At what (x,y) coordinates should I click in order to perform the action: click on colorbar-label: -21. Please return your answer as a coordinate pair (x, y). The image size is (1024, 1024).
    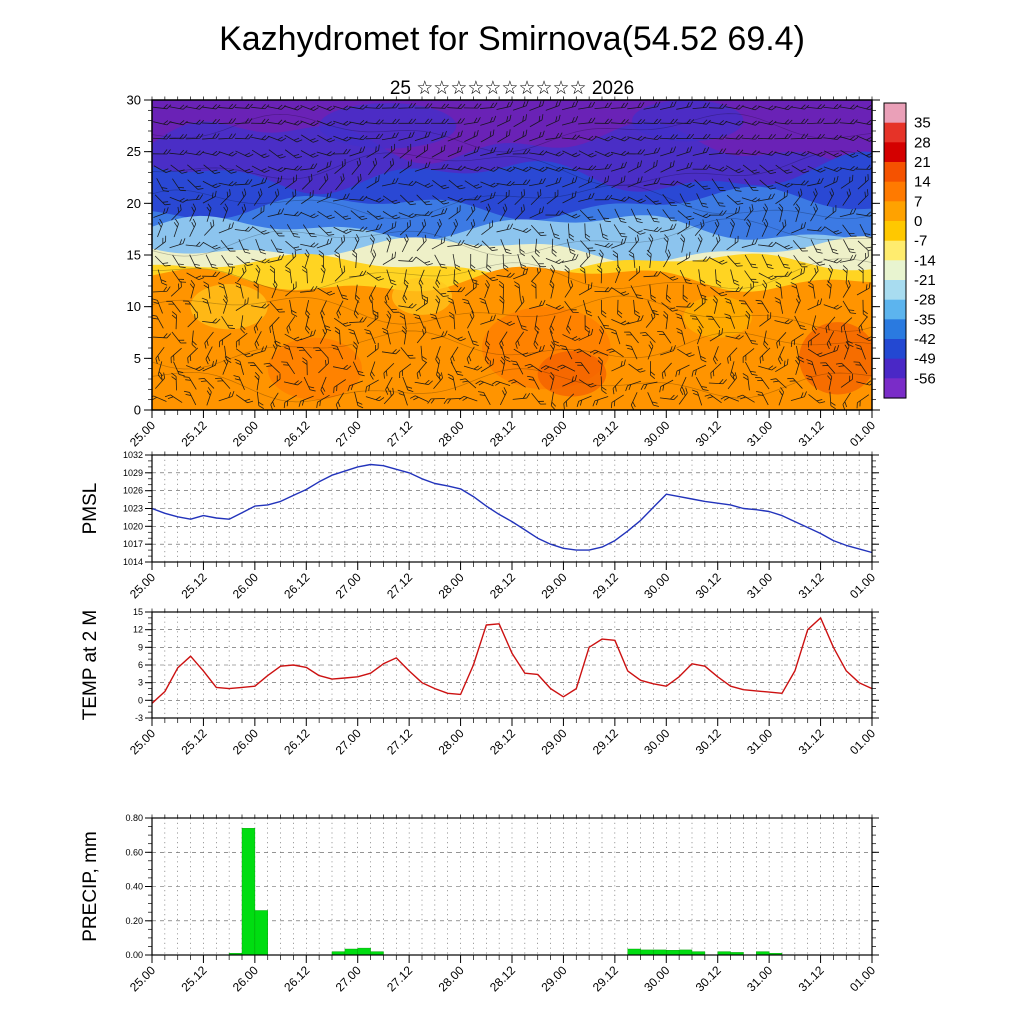
    Looking at the image, I should click on (925, 280).